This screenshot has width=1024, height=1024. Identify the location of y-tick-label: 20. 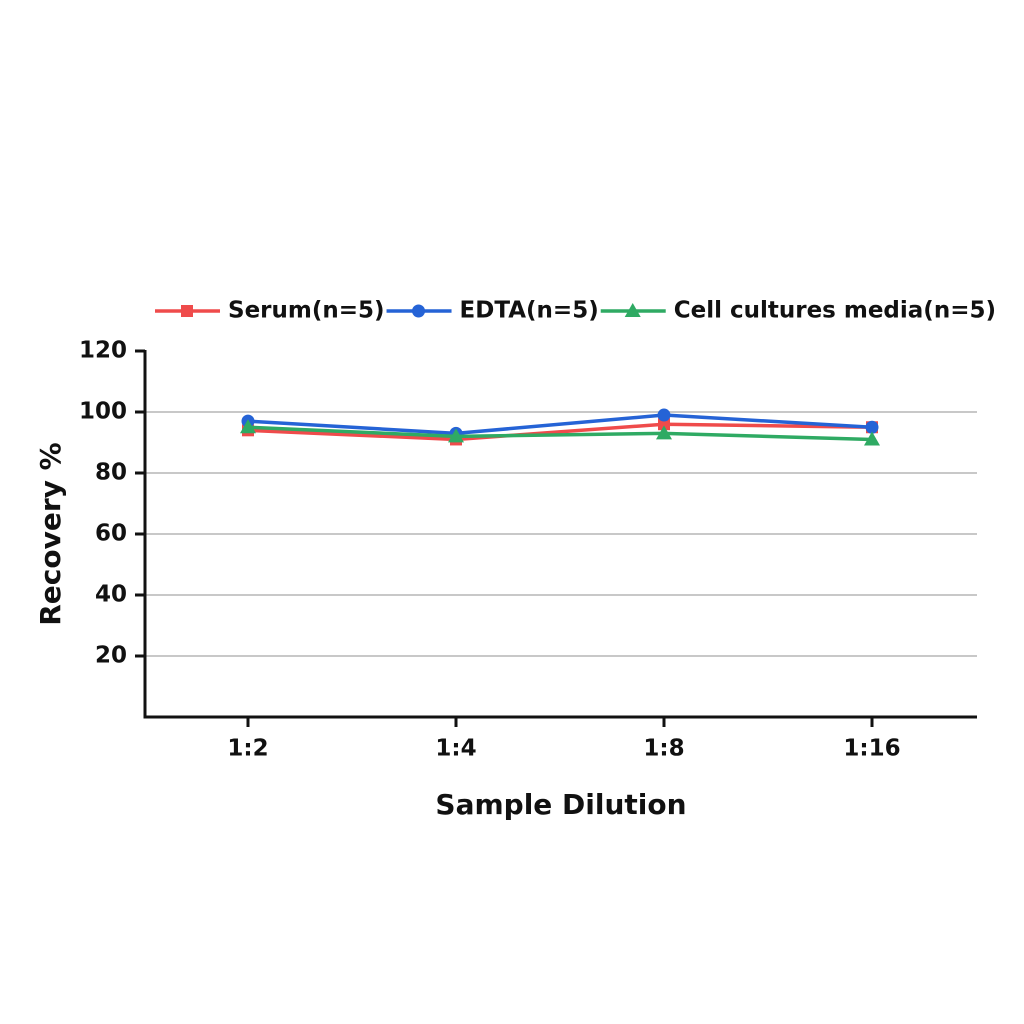
(111, 656).